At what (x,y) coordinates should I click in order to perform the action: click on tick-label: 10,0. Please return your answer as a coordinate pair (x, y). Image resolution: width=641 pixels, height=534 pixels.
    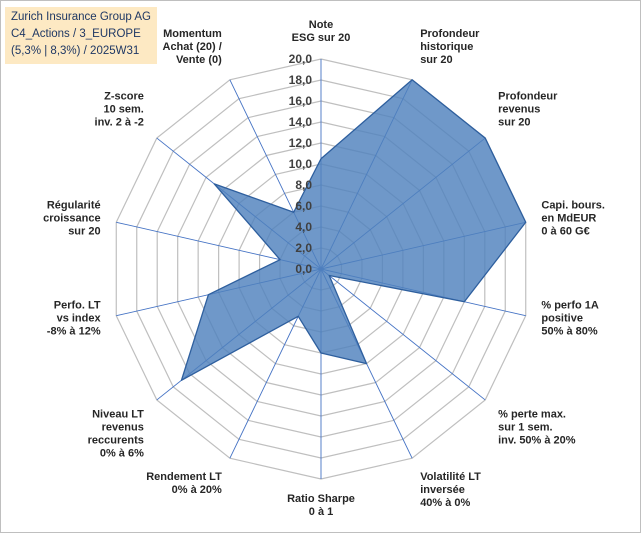
    Looking at the image, I should click on (301, 164).